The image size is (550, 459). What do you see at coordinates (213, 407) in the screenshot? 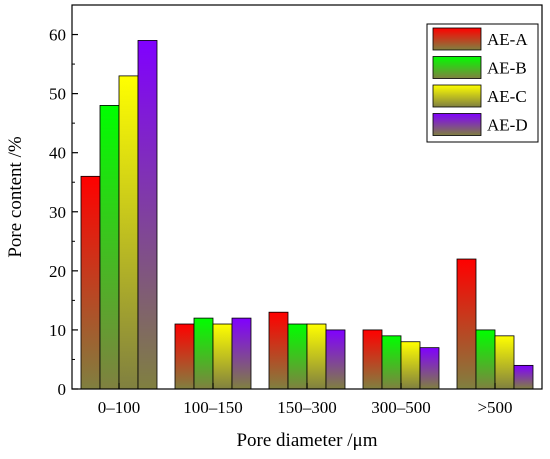
I see `x-tick-label: 100–150` at bounding box center [213, 407].